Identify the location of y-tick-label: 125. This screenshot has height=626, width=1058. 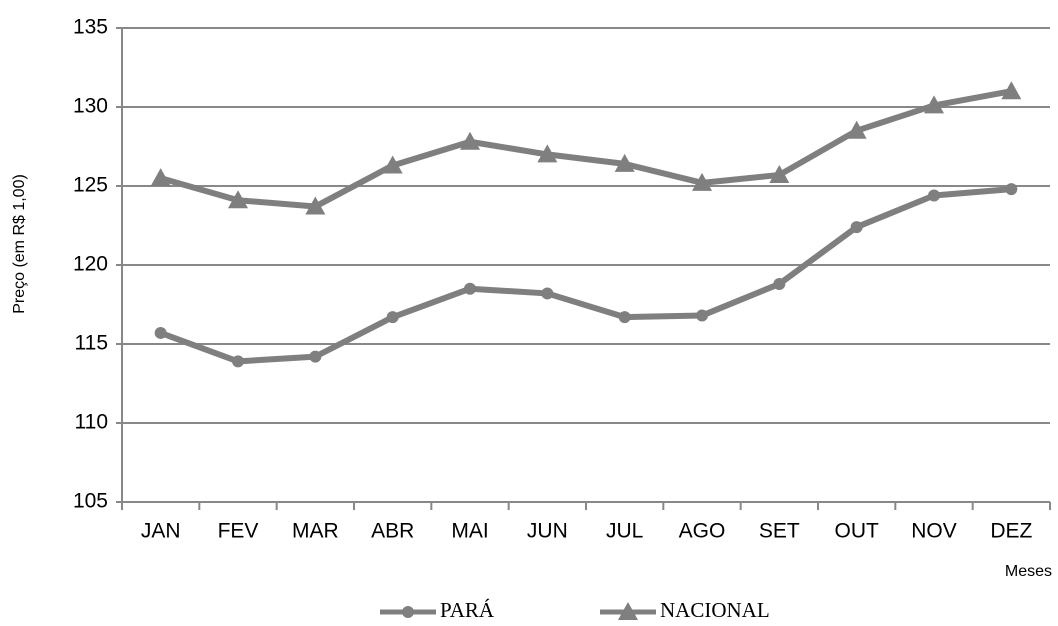
(90, 185).